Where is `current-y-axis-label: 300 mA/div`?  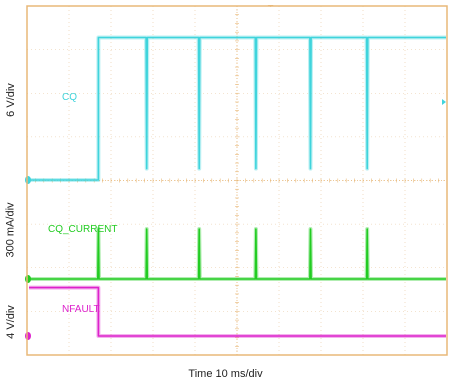
current-y-axis-label: 300 mA/div is located at coordinates (11, 230).